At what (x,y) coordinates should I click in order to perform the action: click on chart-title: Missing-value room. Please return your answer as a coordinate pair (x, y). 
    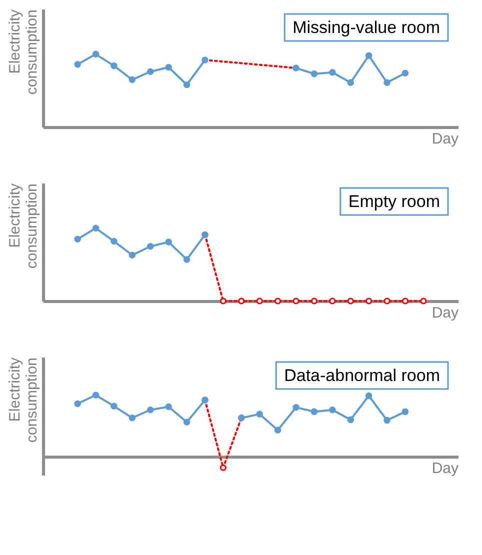
    Looking at the image, I should click on (366, 27).